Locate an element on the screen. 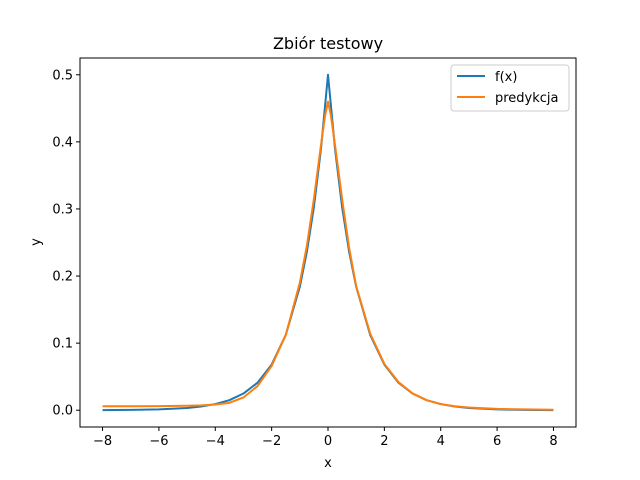  chart-title: Zbiór testowy is located at coordinates (328, 43).